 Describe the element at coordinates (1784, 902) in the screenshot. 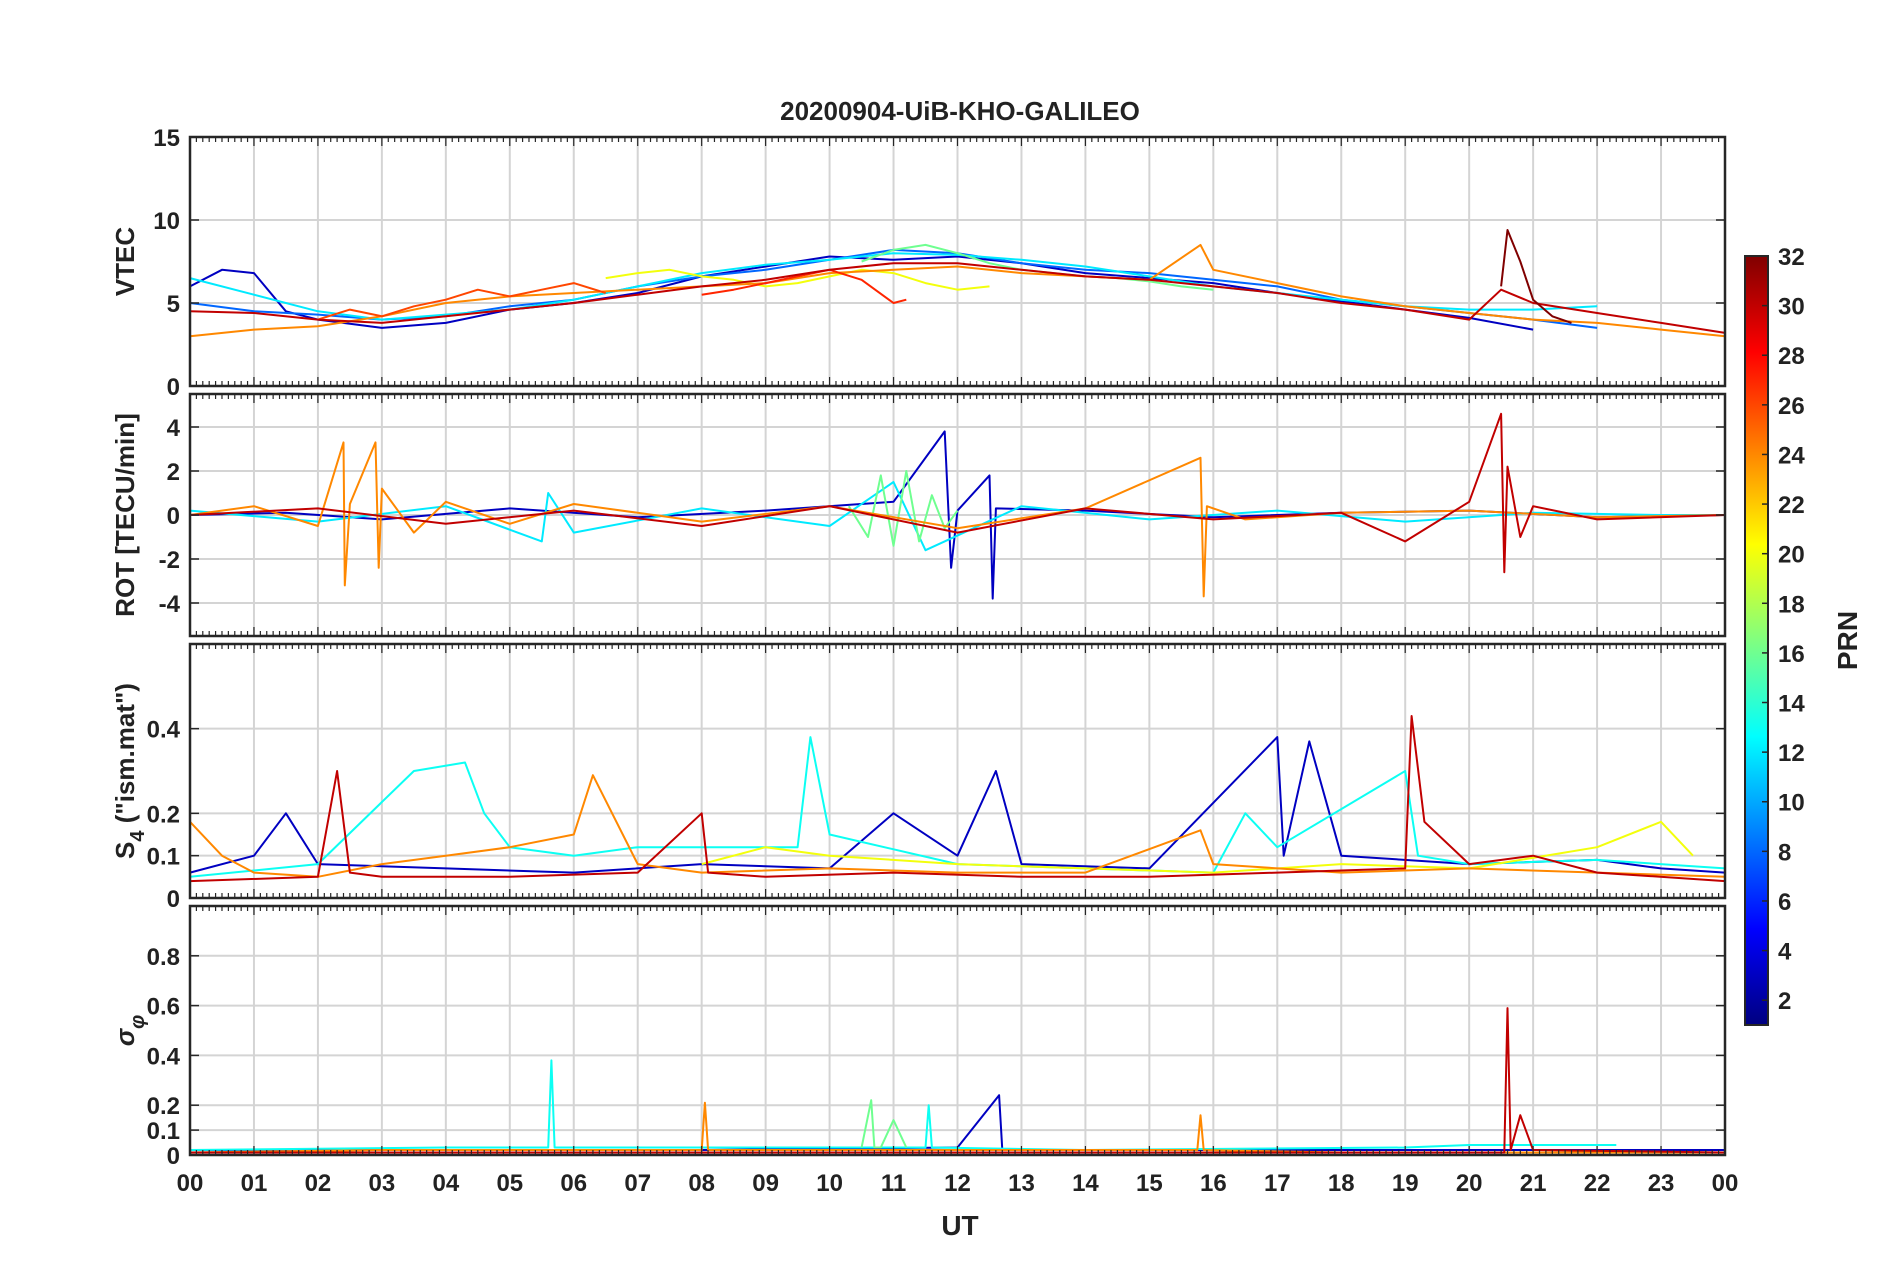

I see `colorbar-tick-label: 6` at that location.